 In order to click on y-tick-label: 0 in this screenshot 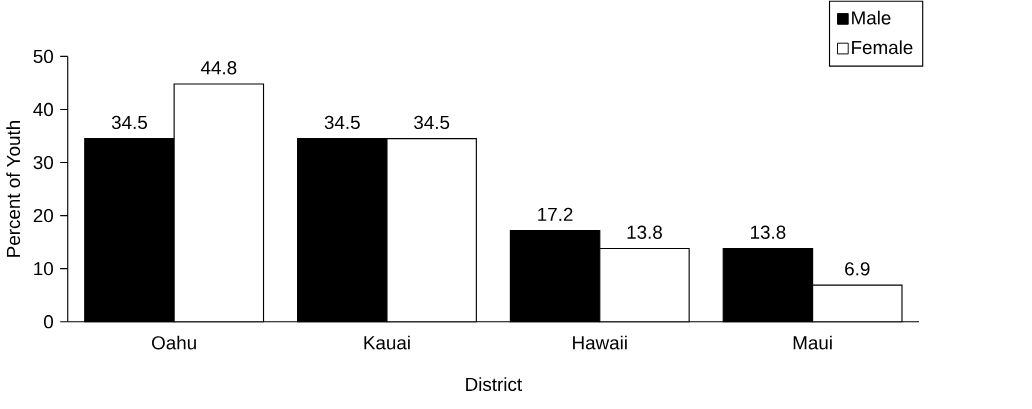, I will do `click(48, 321)`.